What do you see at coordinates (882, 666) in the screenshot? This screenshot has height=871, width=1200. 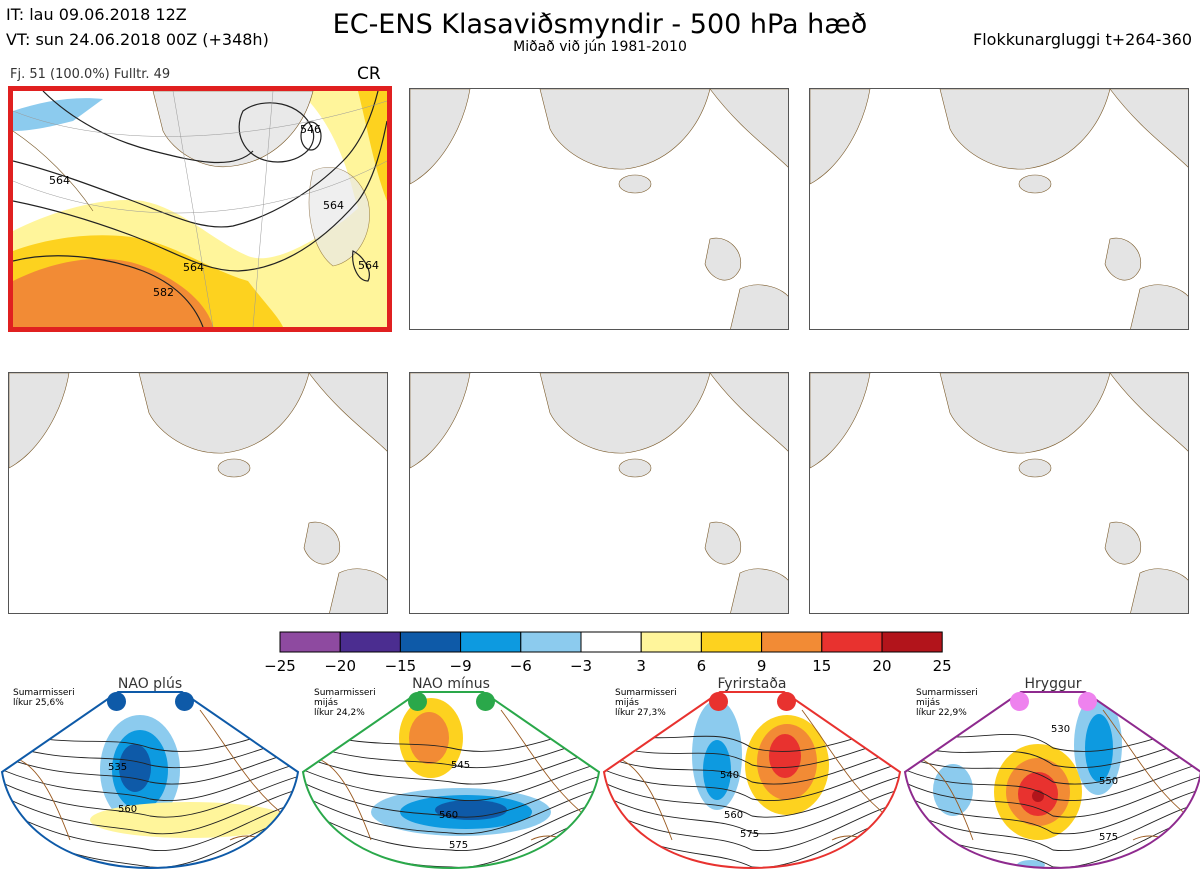 I see `colorbar-tick-label: 20` at bounding box center [882, 666].